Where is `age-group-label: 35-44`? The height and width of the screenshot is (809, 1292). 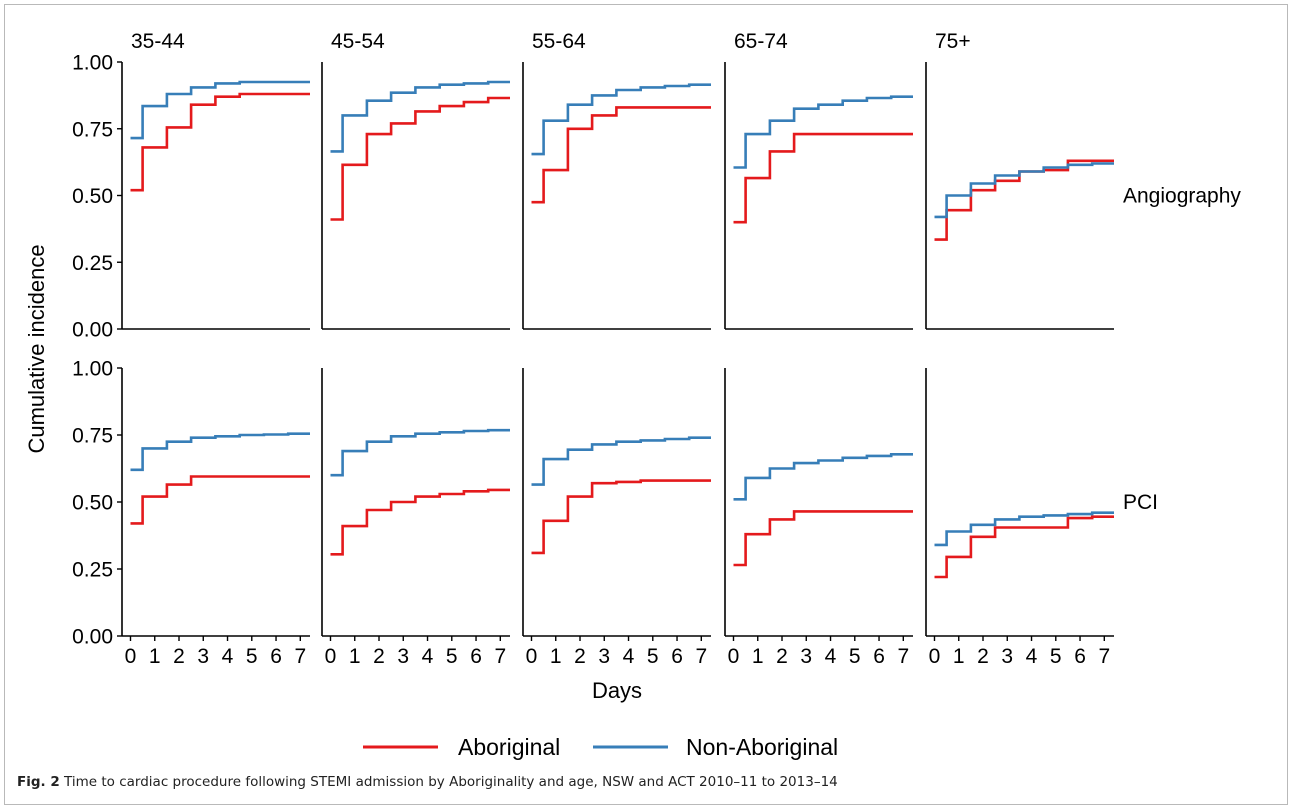 age-group-label: 35-44 is located at coordinates (158, 41).